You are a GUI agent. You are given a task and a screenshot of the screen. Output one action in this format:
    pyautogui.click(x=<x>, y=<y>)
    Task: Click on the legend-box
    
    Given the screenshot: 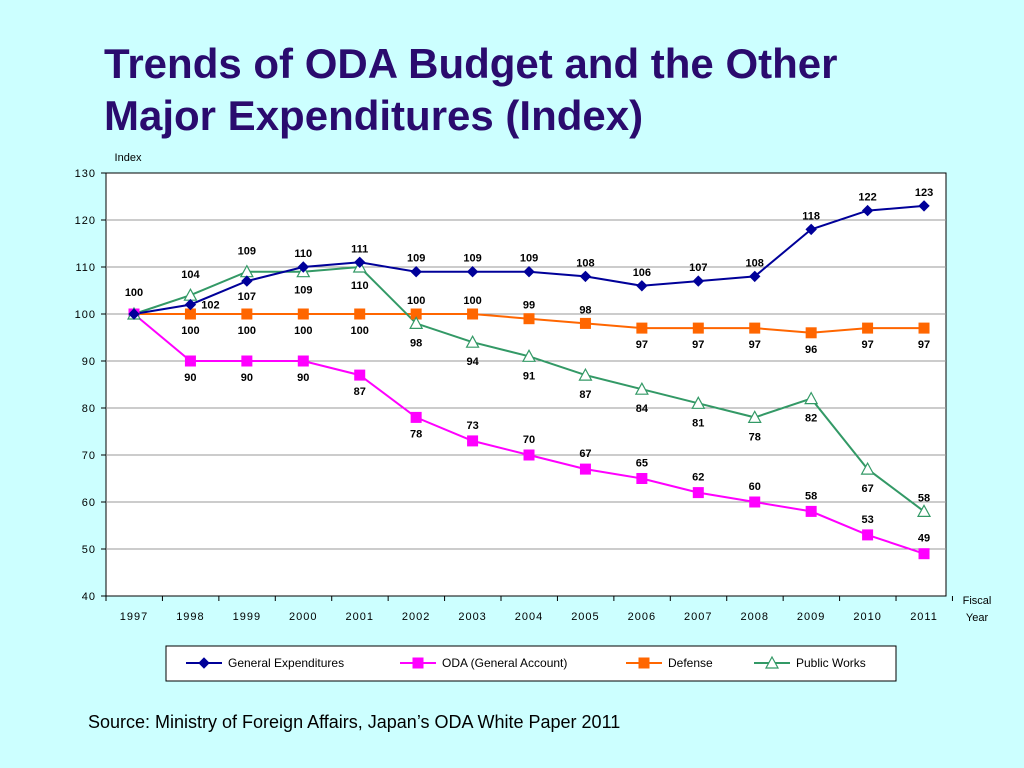 What is the action you would take?
    pyautogui.click(x=531, y=663)
    